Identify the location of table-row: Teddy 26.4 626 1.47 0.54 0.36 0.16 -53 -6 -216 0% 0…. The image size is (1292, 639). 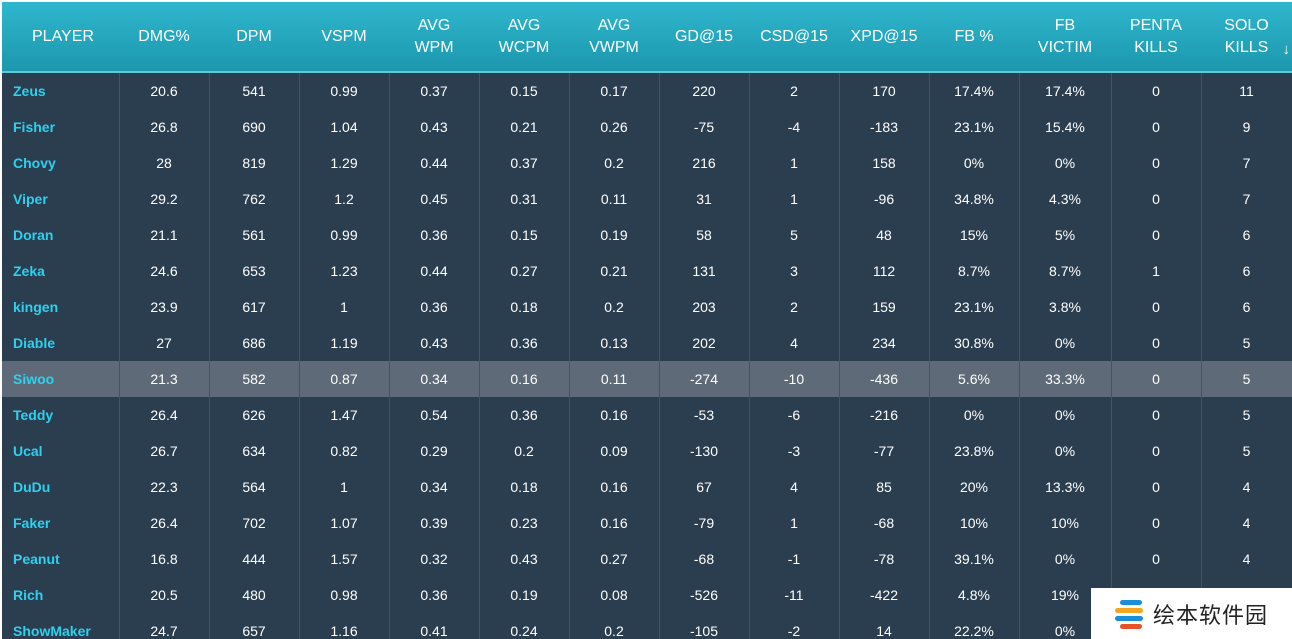
(647, 415).